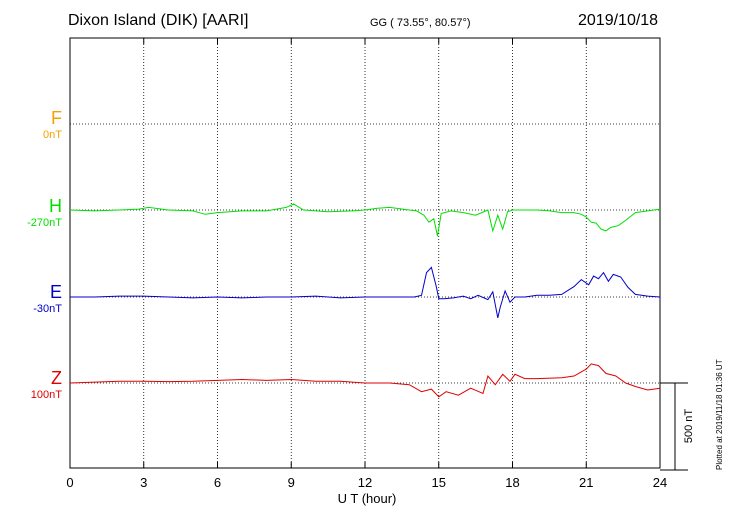 Image resolution: width=730 pixels, height=520 pixels. Describe the element at coordinates (660, 482) in the screenshot. I see `x-tick-label: 24` at that location.